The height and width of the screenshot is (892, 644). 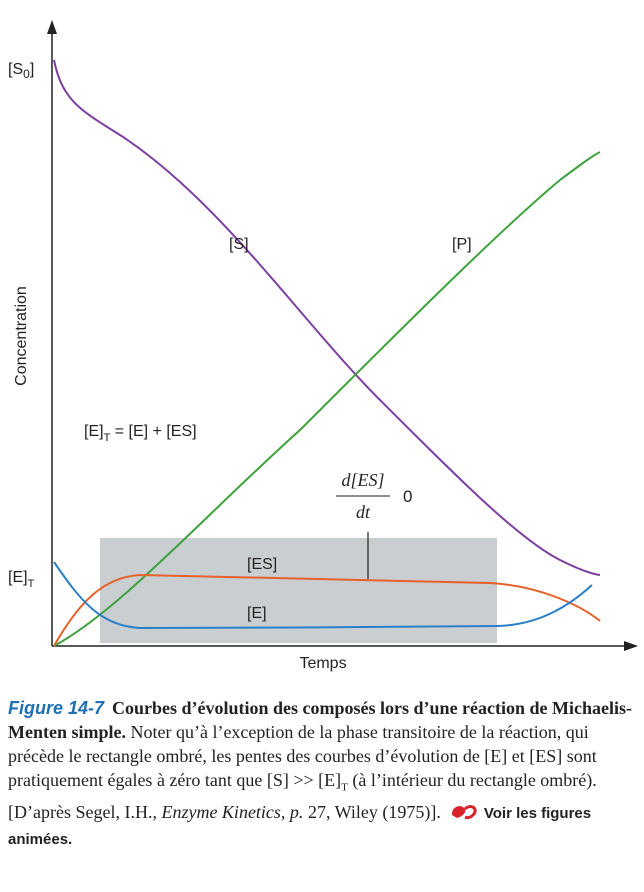 I want to click on es-curve, so click(x=327, y=610).